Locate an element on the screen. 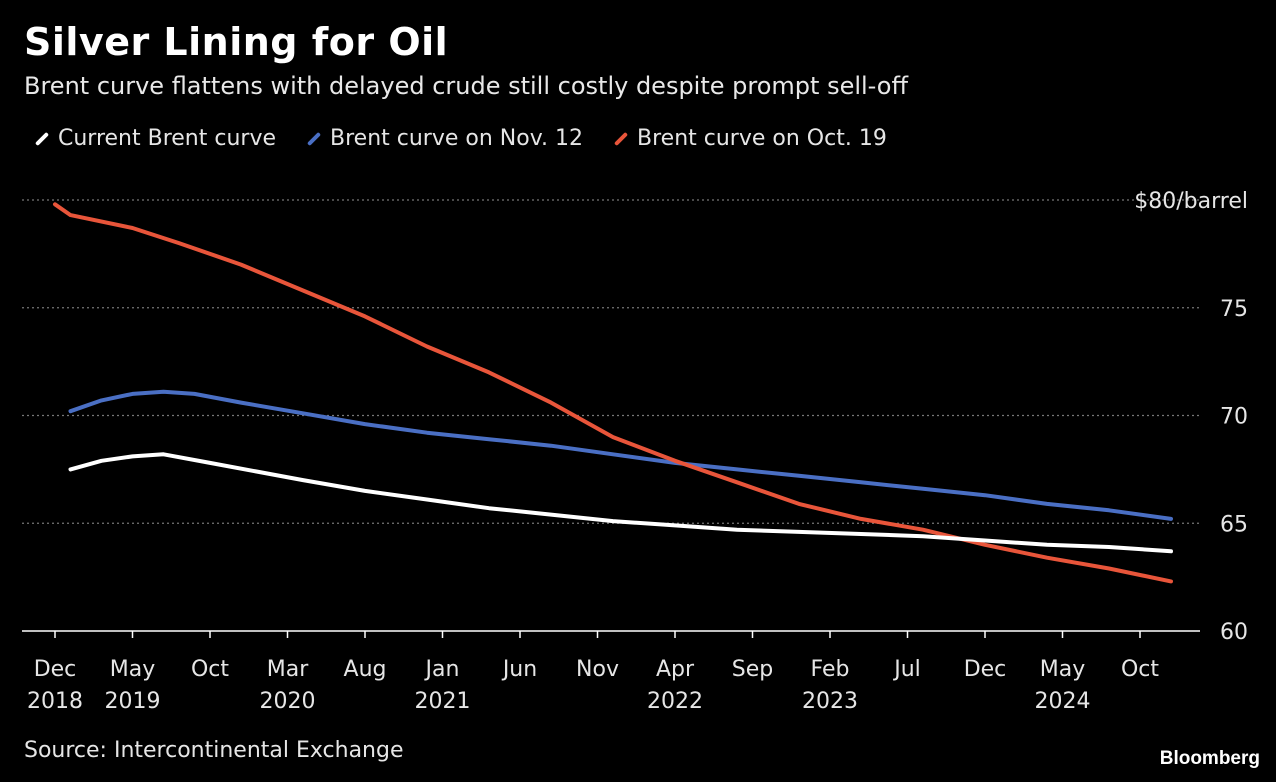 This screenshot has height=782, width=1276. x-tick-year-label: 2022 is located at coordinates (675, 701).